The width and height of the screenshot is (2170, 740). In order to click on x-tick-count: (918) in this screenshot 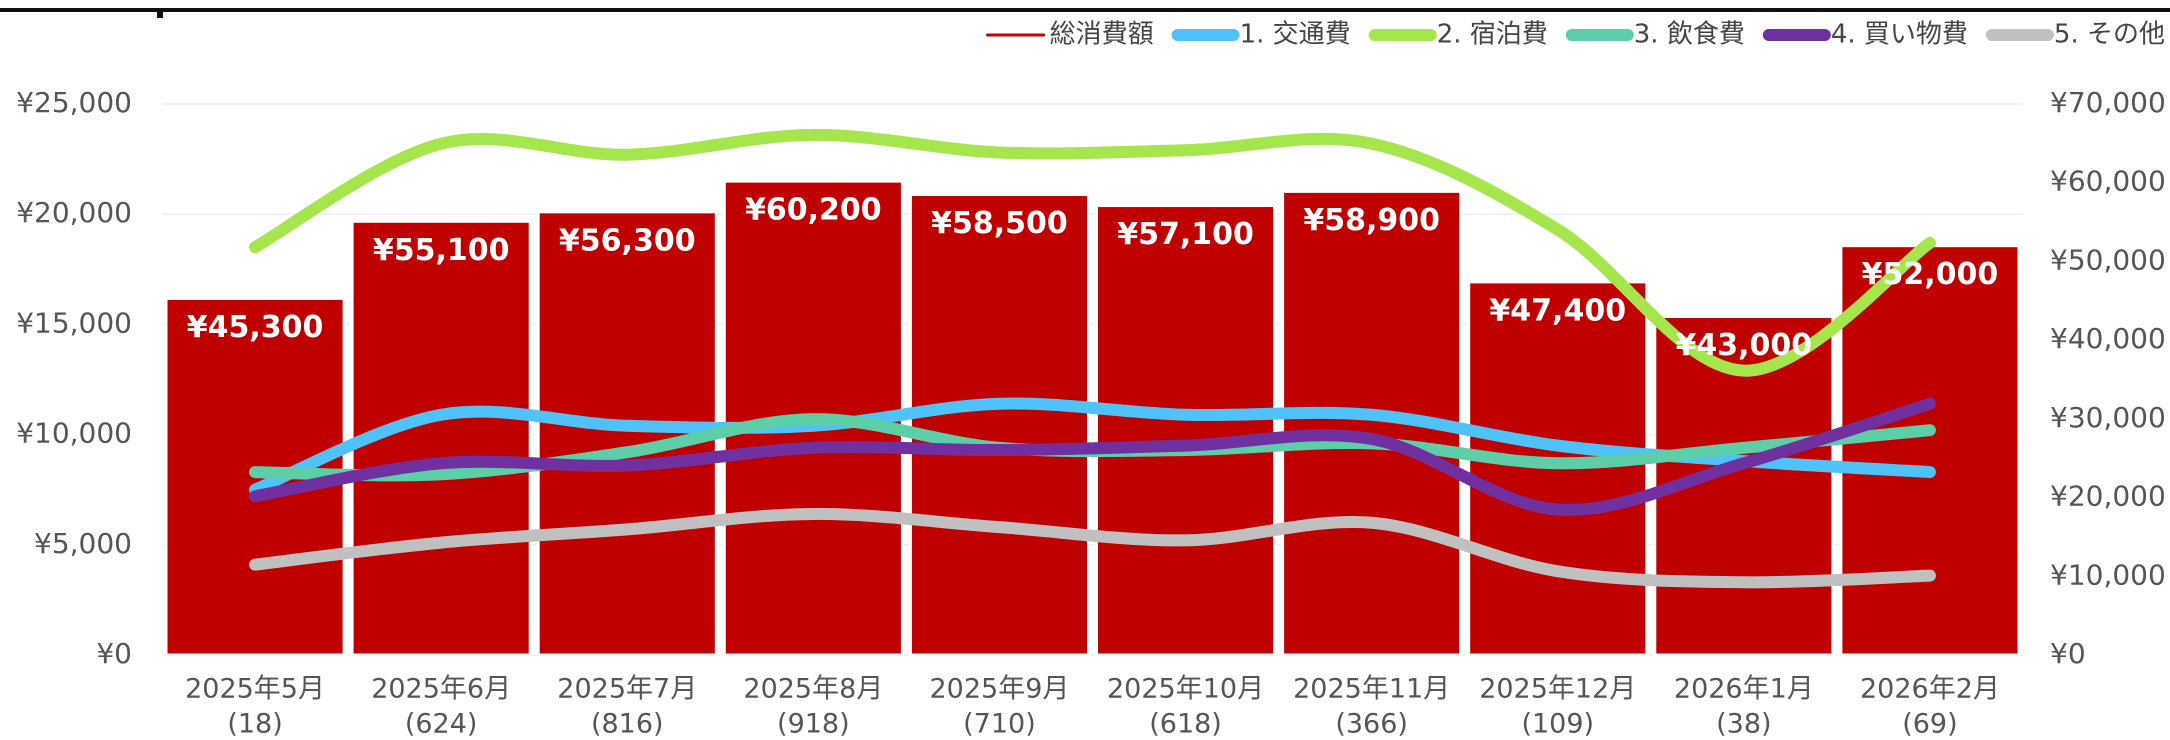, I will do `click(813, 724)`.